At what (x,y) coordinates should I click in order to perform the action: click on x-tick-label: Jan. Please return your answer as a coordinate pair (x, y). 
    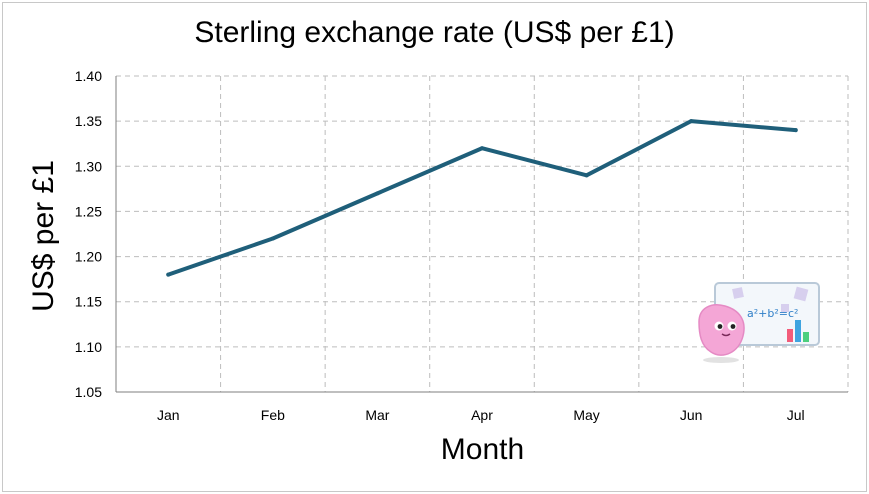
    Looking at the image, I should click on (168, 415).